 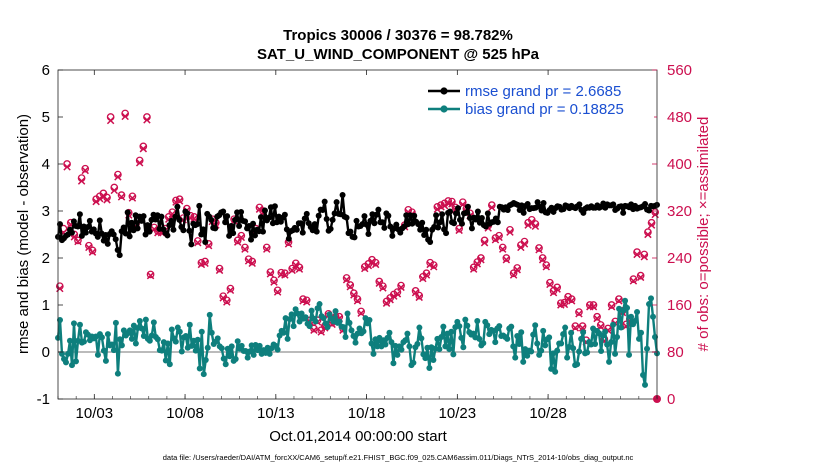 What do you see at coordinates (675, 352) in the screenshot?
I see `y-right-tick-label: 80` at bounding box center [675, 352].